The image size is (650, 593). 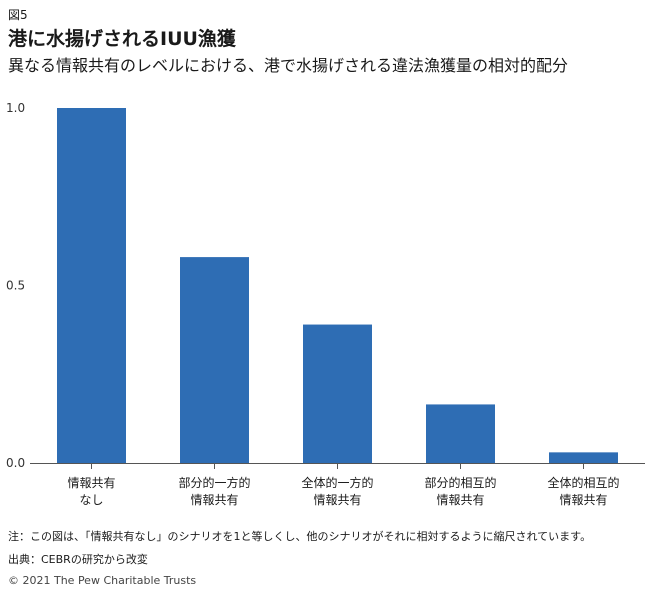 I want to click on y-tick-label: 0.5, so click(x=15, y=286).